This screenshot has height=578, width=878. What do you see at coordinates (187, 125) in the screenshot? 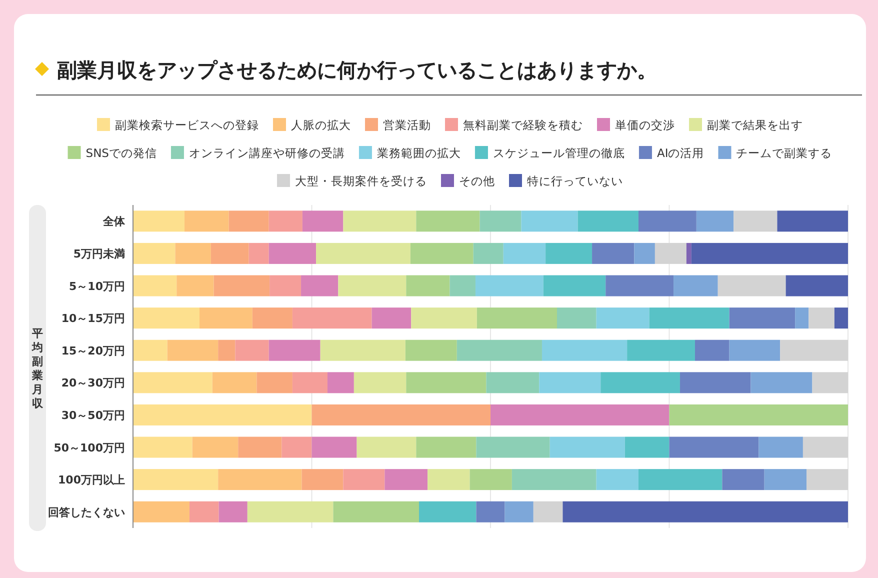
I see `legend-label: 副業検索サービスへの登録` at bounding box center [187, 125].